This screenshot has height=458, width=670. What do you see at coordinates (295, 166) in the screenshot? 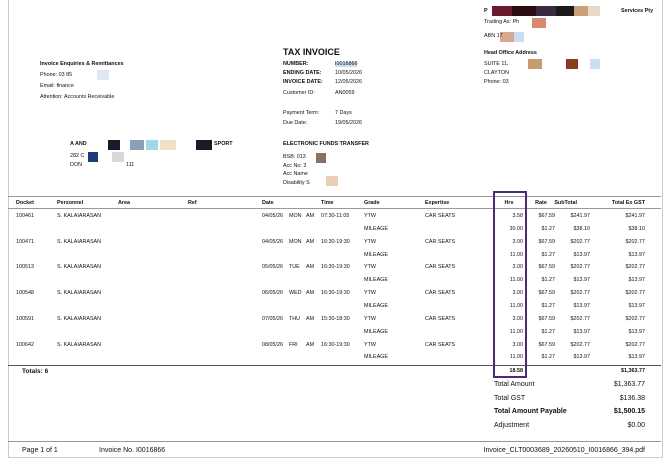
I see `acc-no: Acc No: 3` at bounding box center [295, 166].